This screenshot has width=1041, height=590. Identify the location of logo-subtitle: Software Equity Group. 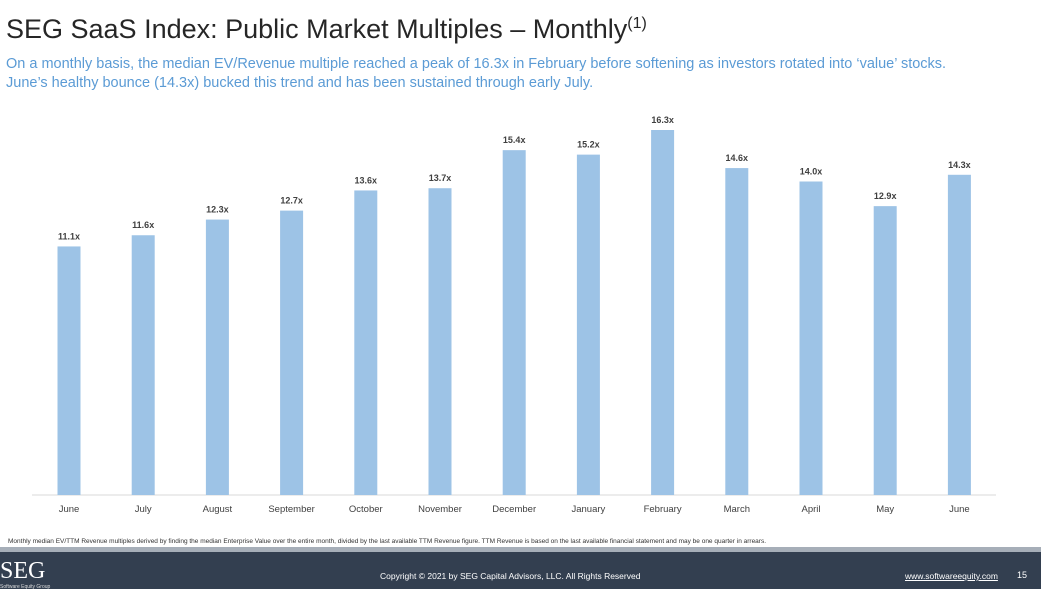
(25, 587).